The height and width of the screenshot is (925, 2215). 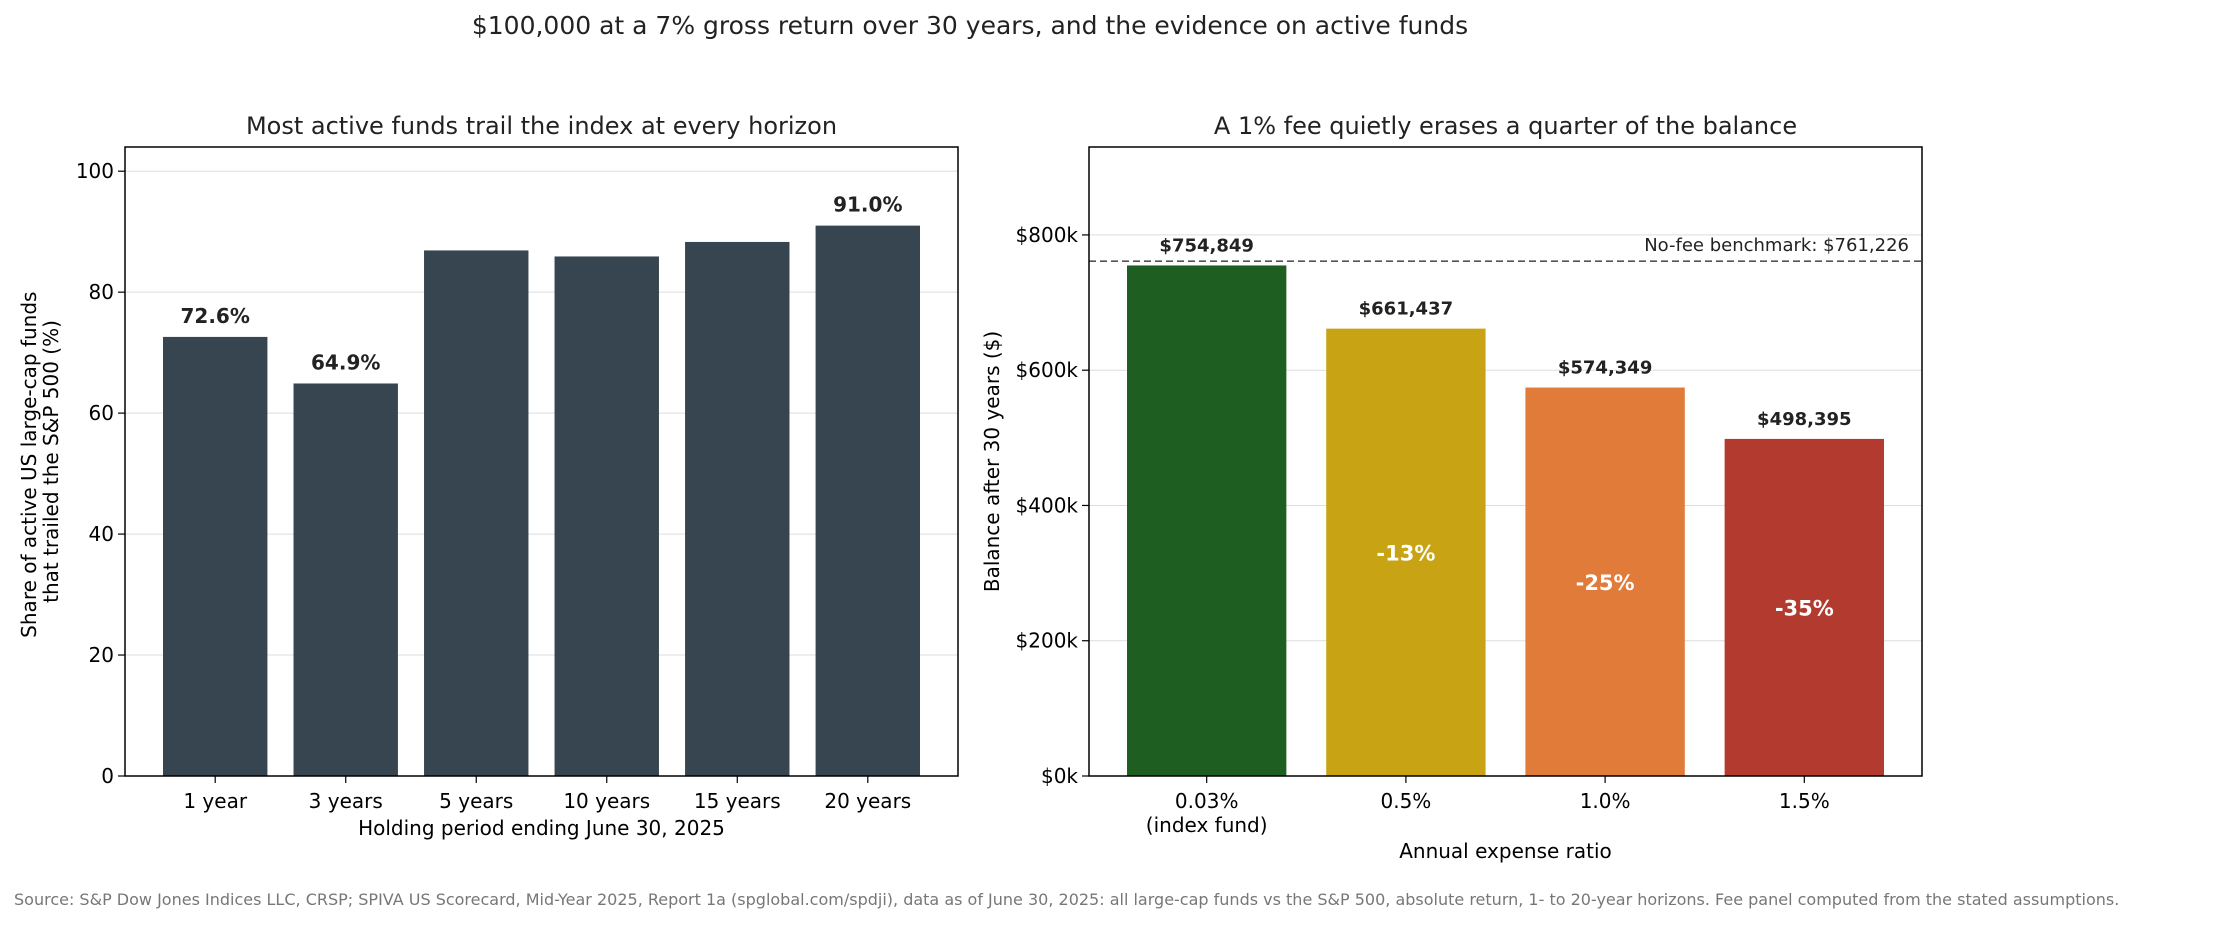 I want to click on right-bar-change-label: -35%, so click(x=1804, y=608).